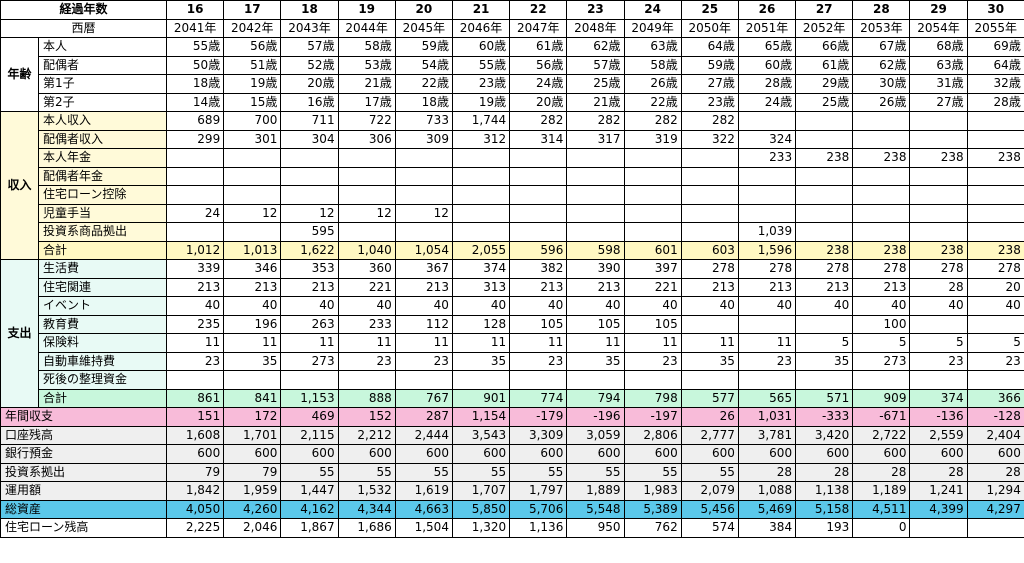 The height and width of the screenshot is (563, 1024). What do you see at coordinates (538, 121) in the screenshot?
I see `value-cell: 282` at bounding box center [538, 121].